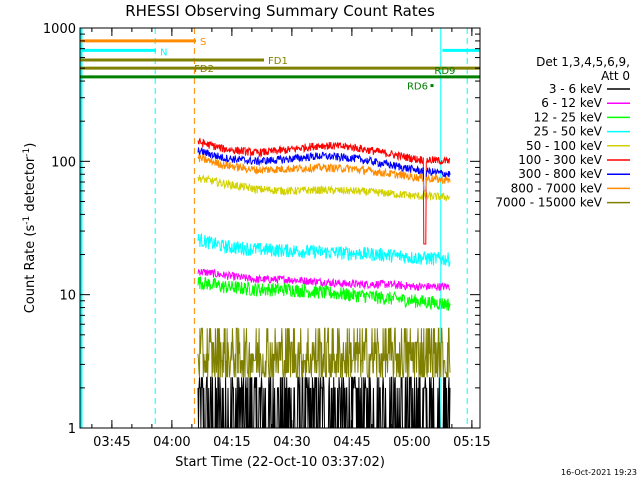 The image size is (640, 480). What do you see at coordinates (324, 352) in the screenshot?
I see `series-line-7000-15000keV` at bounding box center [324, 352].